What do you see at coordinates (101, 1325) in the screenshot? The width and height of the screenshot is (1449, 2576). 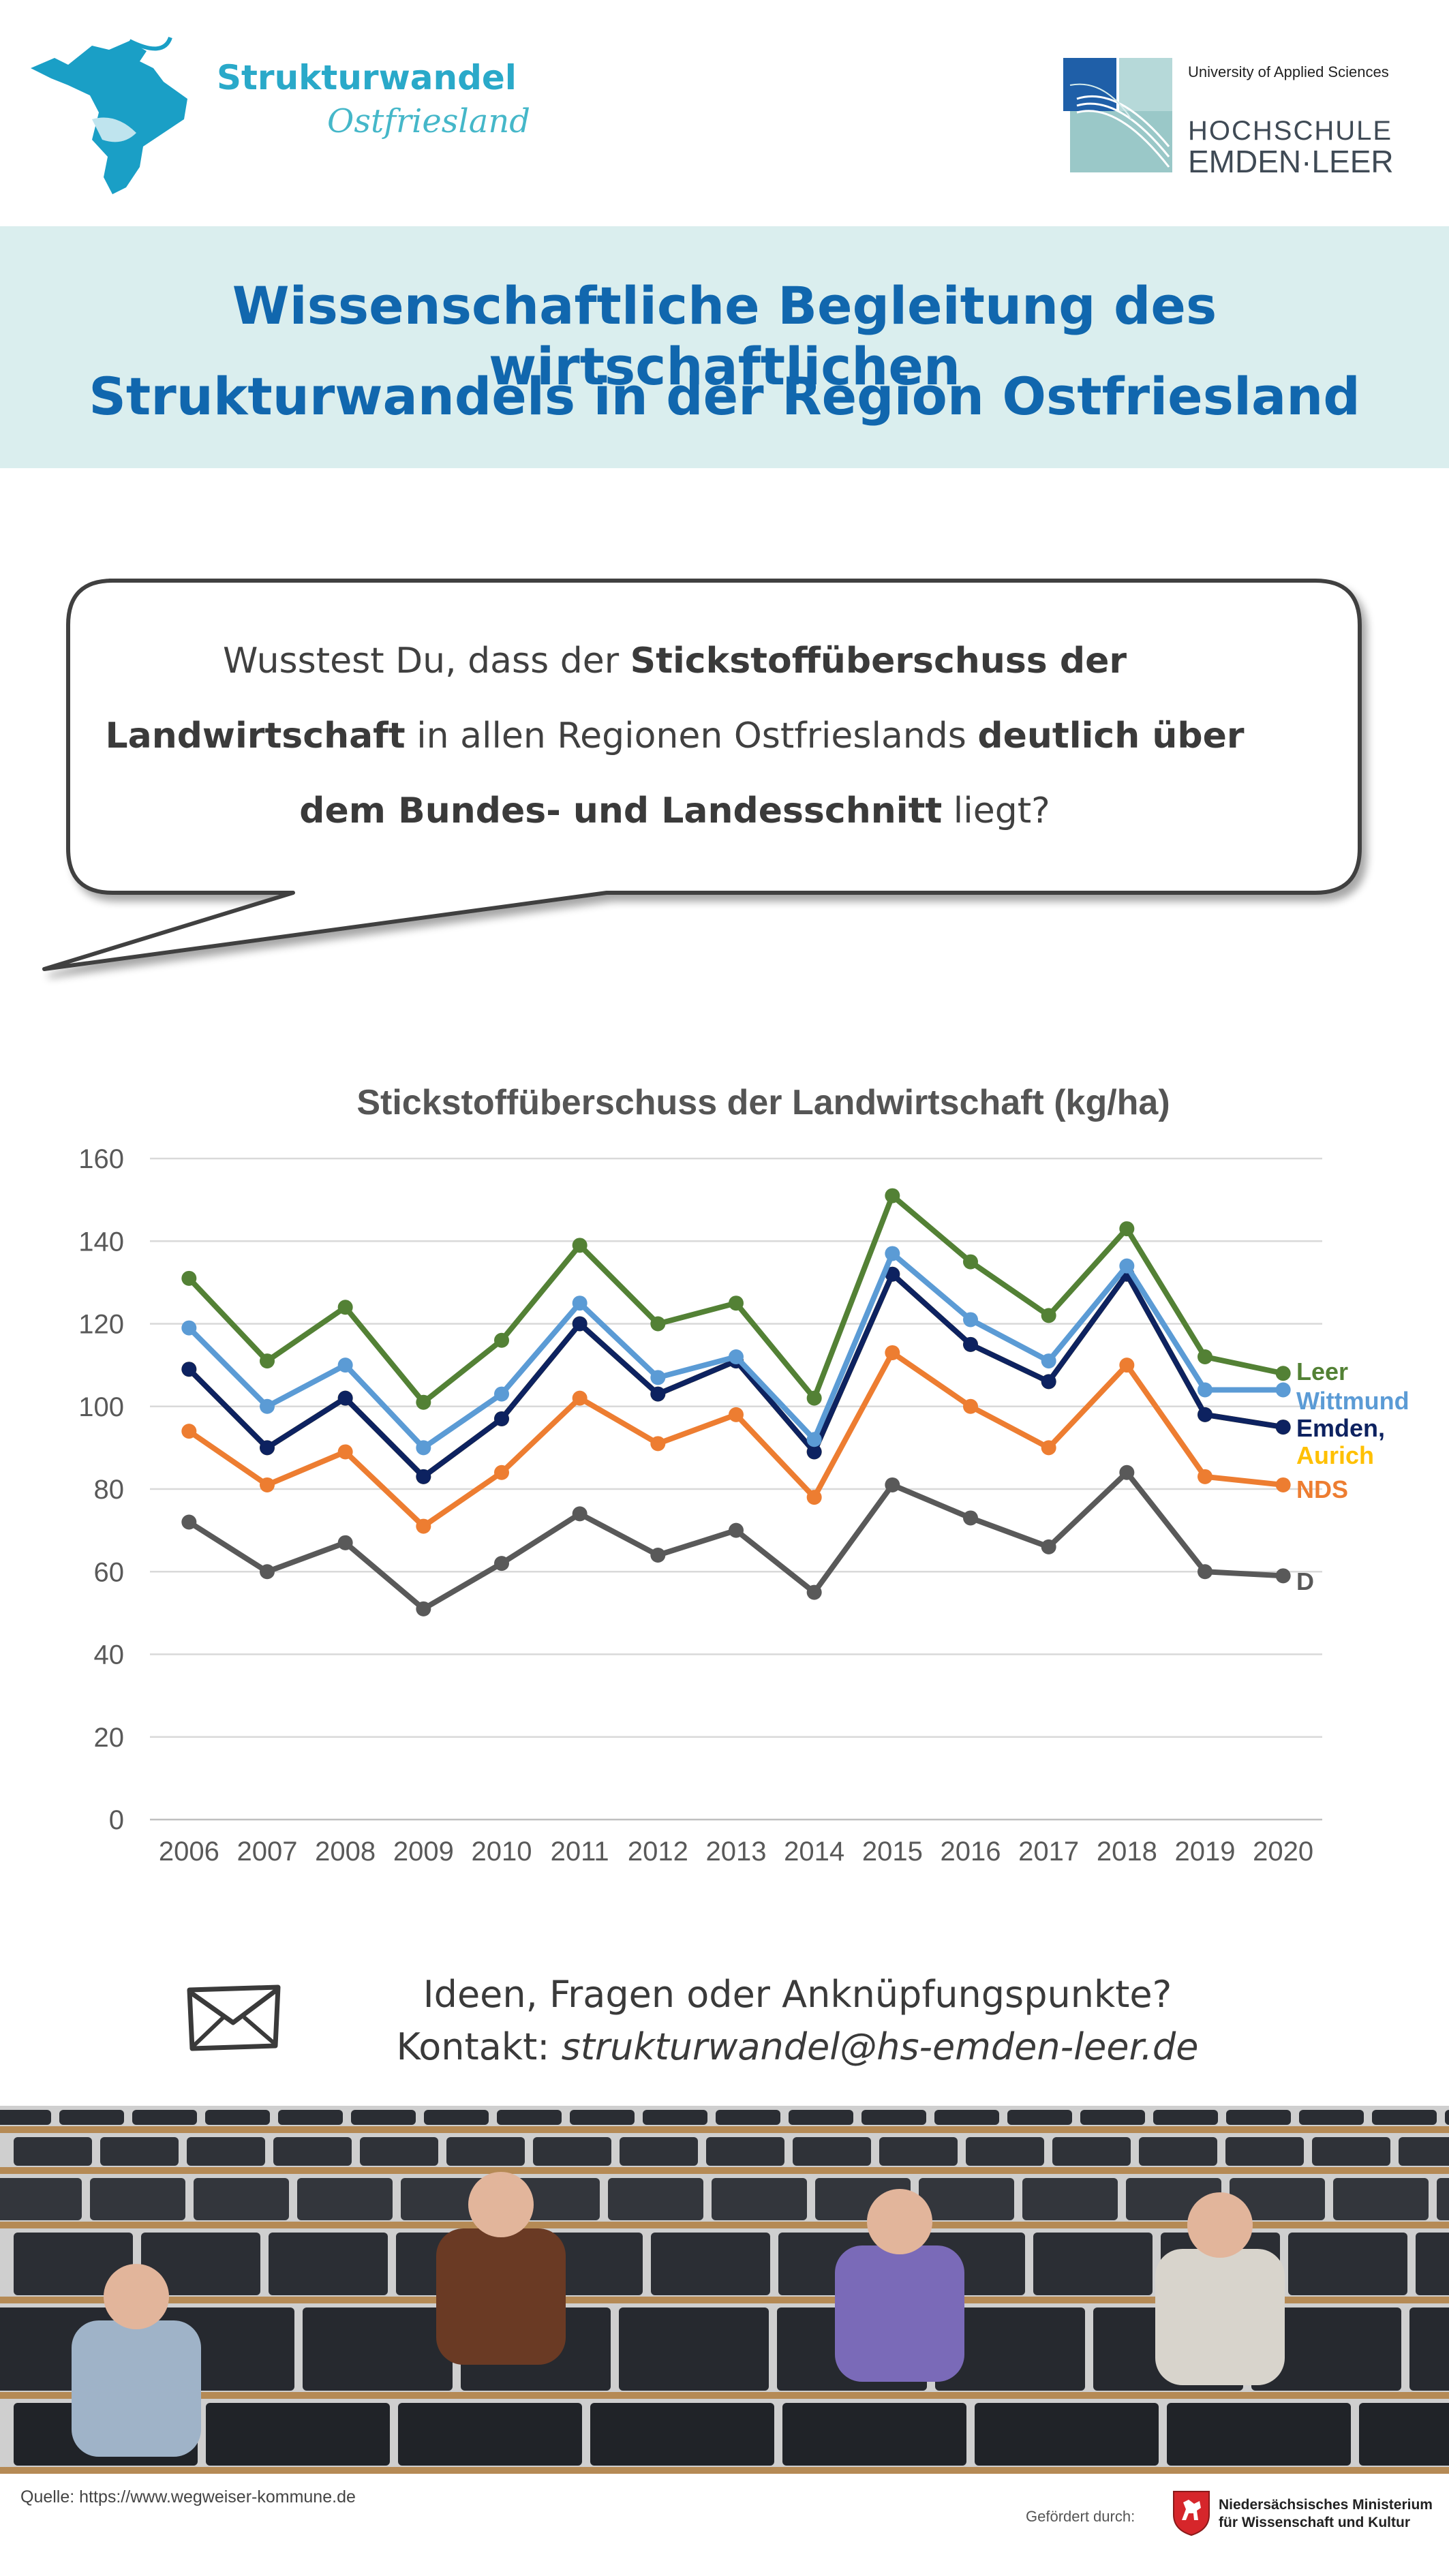 I see `y-tick-label: 120` at bounding box center [101, 1325].